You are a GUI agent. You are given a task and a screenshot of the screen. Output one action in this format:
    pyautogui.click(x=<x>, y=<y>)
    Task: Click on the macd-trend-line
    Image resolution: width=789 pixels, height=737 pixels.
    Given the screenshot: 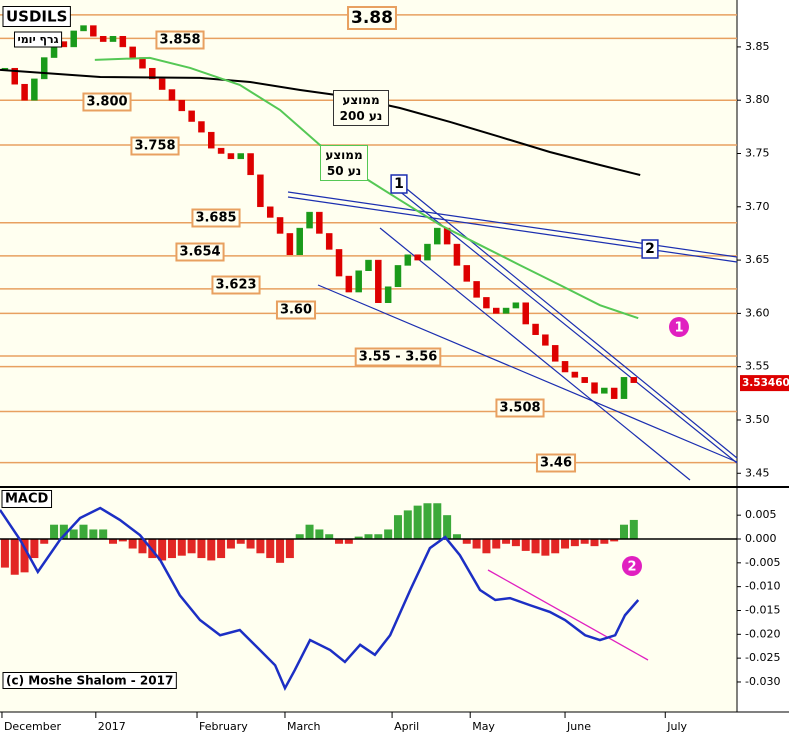 What is the action you would take?
    pyautogui.click(x=568, y=615)
    